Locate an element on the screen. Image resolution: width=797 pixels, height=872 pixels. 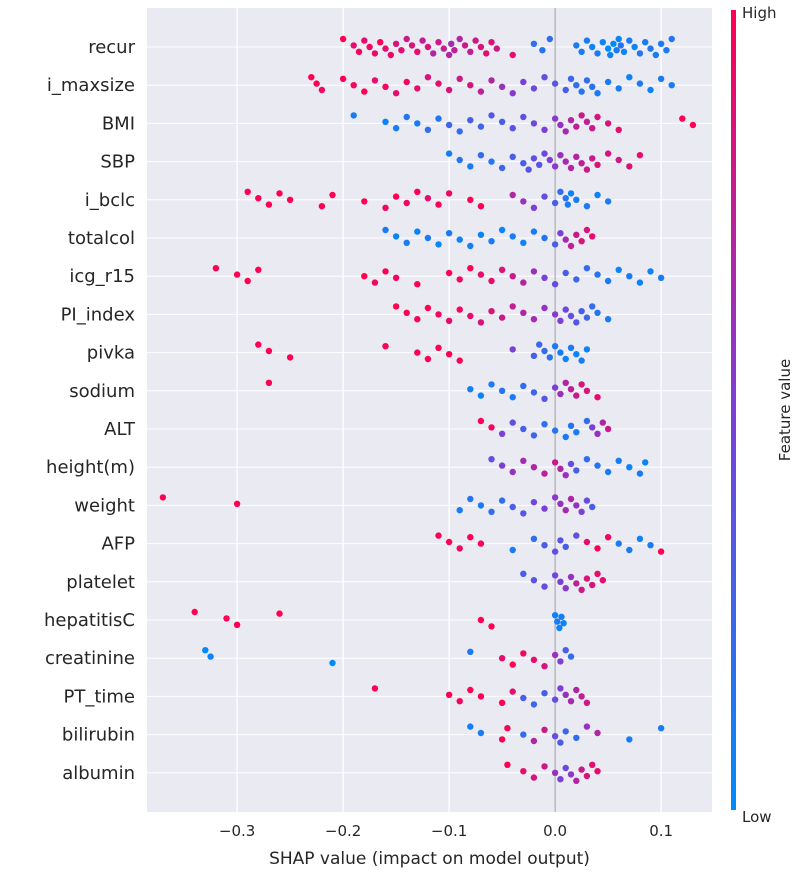
x-tick-label: 0.0 is located at coordinates (555, 831).